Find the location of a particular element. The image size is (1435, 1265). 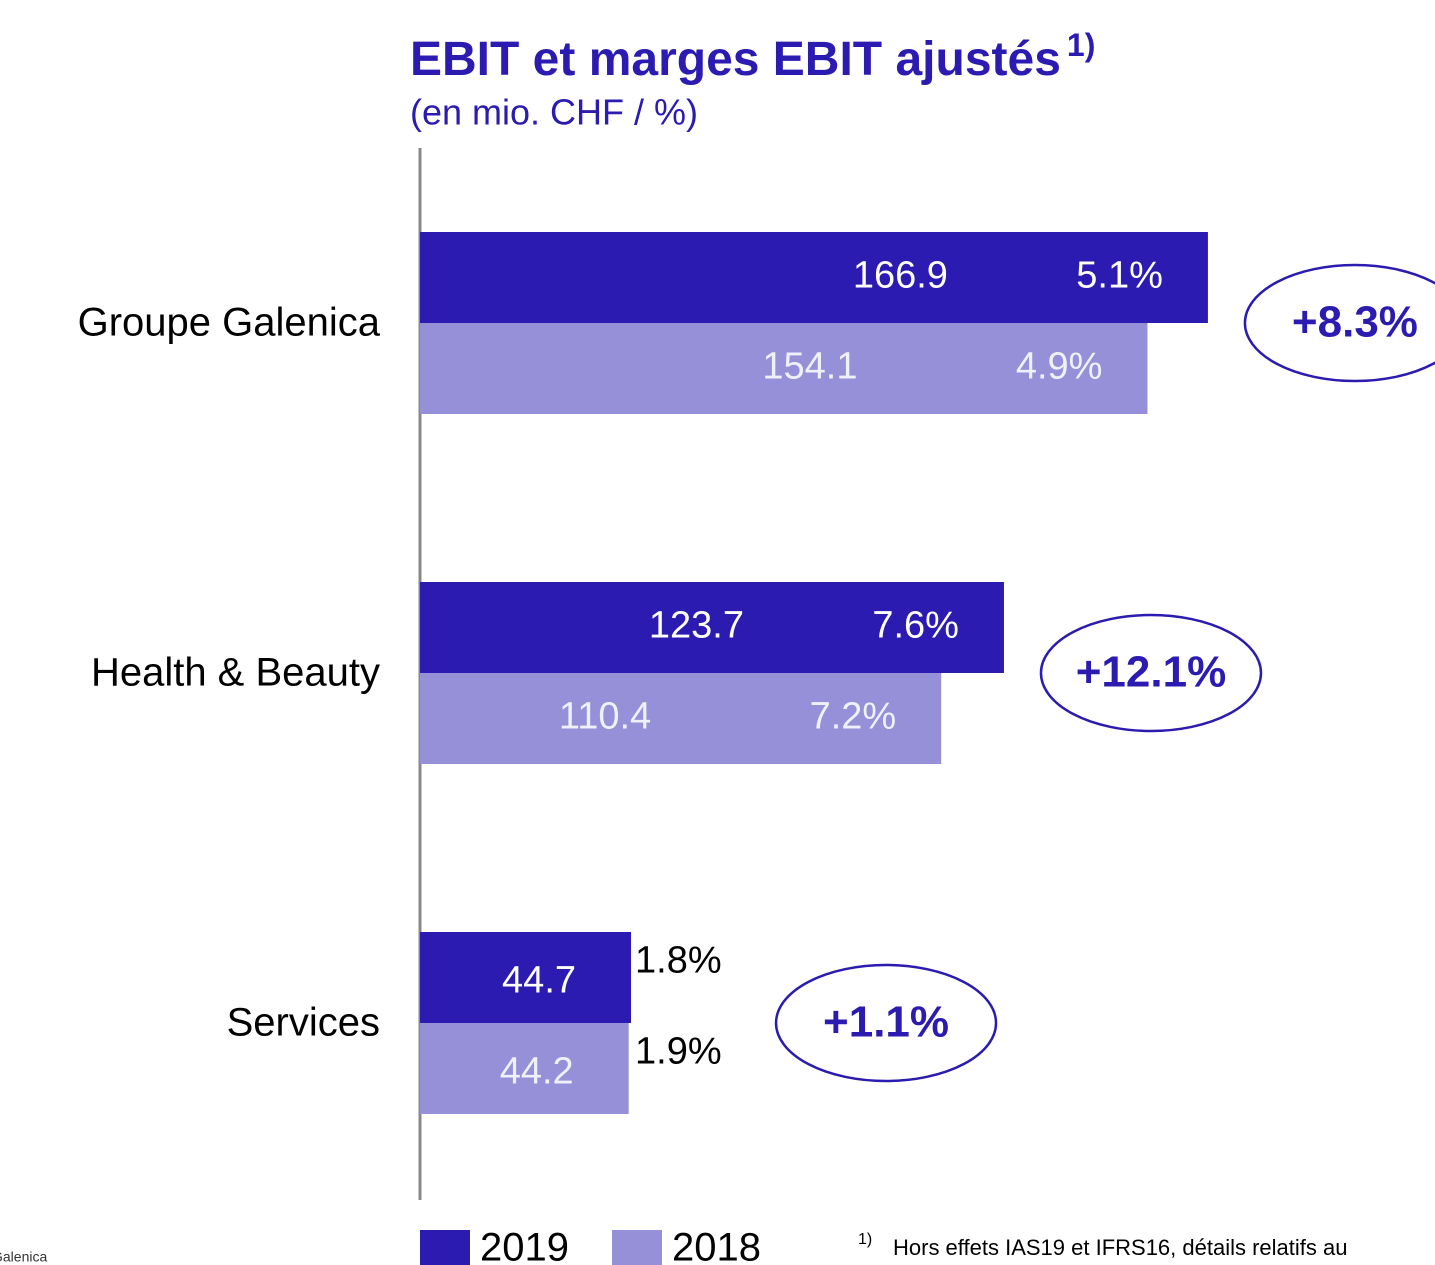

growth-label: +12.1% is located at coordinates (1151, 672).